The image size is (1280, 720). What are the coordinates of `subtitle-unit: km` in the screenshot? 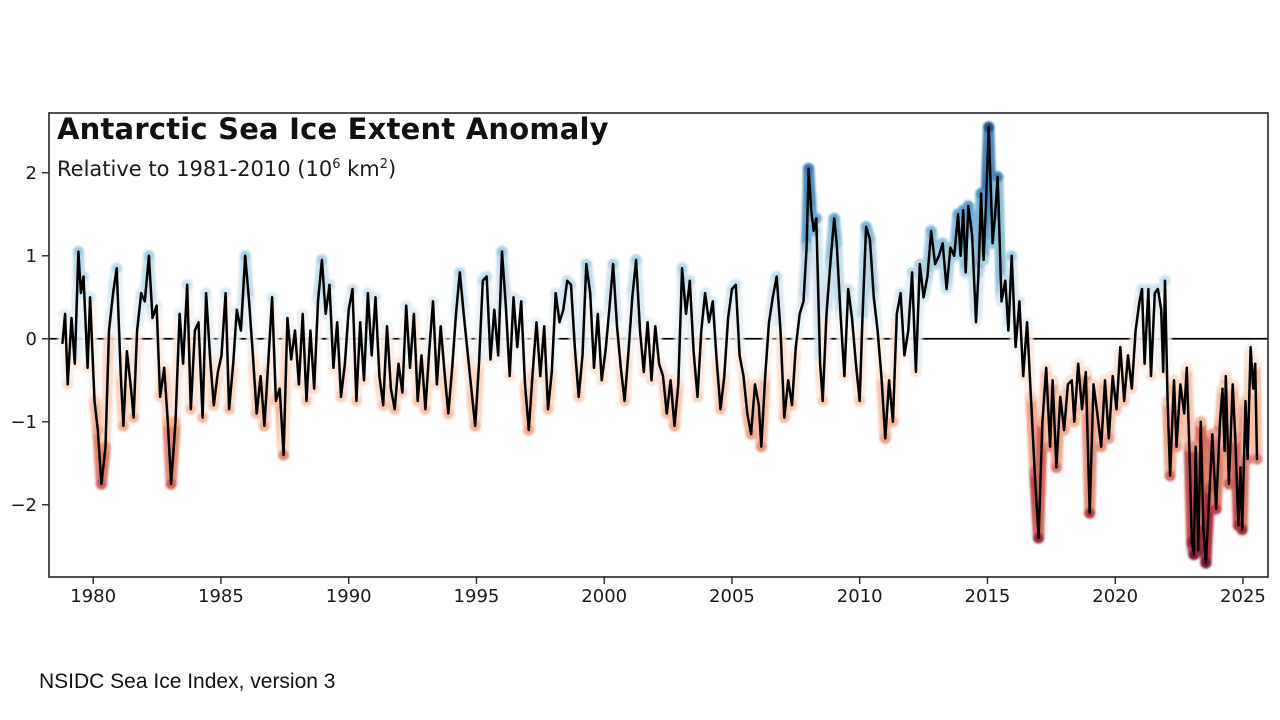 It's located at (360, 169).